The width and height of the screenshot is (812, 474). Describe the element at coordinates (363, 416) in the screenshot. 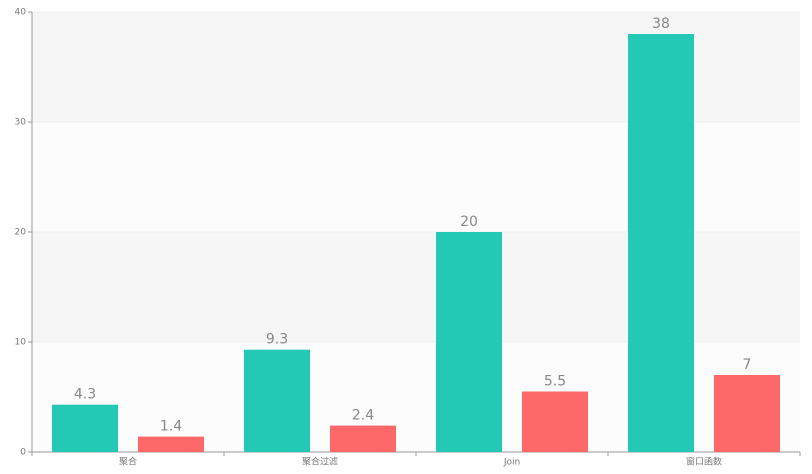

I see `value-label: 2.4` at that location.